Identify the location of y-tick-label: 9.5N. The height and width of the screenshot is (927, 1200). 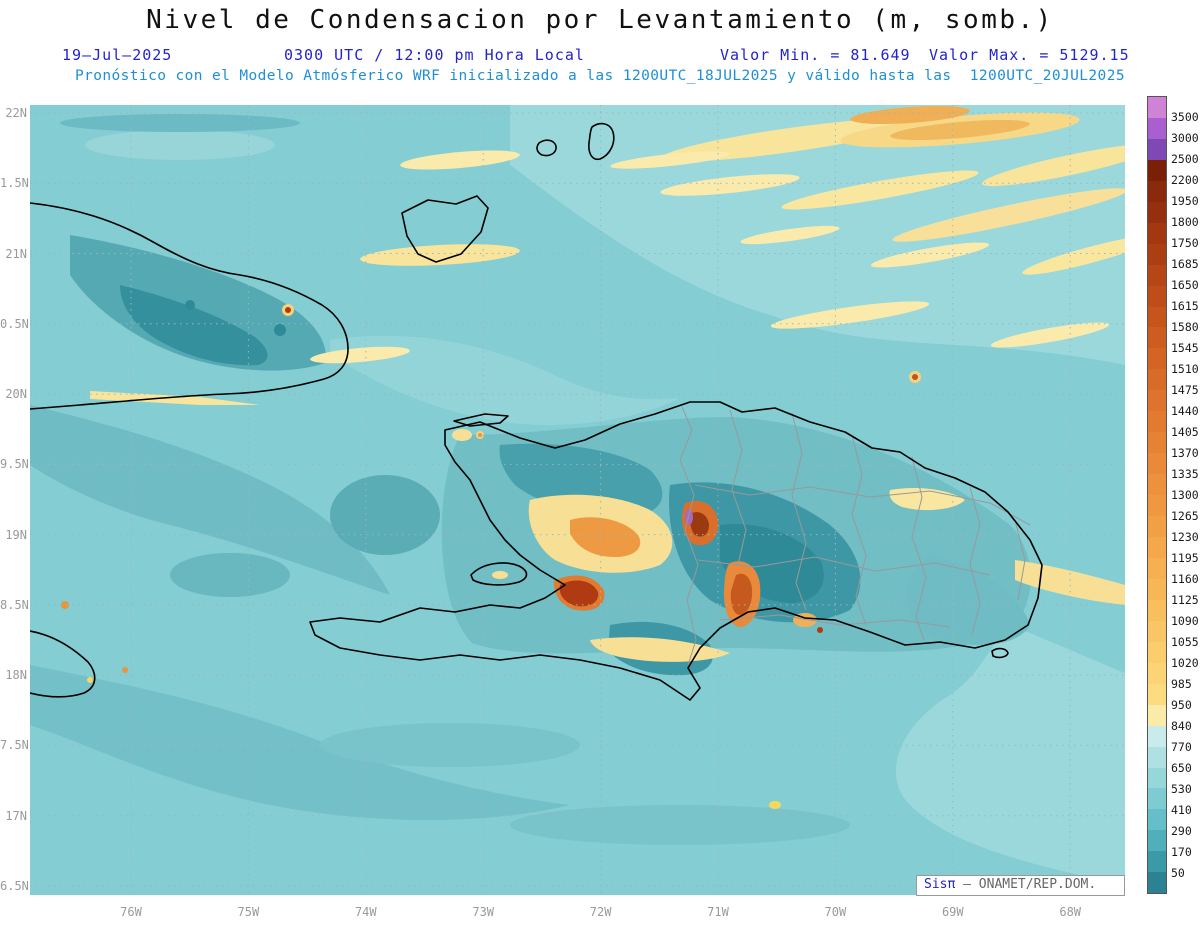
(14, 464).